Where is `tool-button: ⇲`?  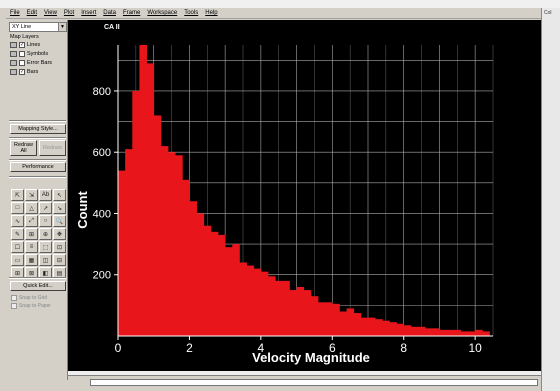
tool-button: ⇲ is located at coordinates (31, 195).